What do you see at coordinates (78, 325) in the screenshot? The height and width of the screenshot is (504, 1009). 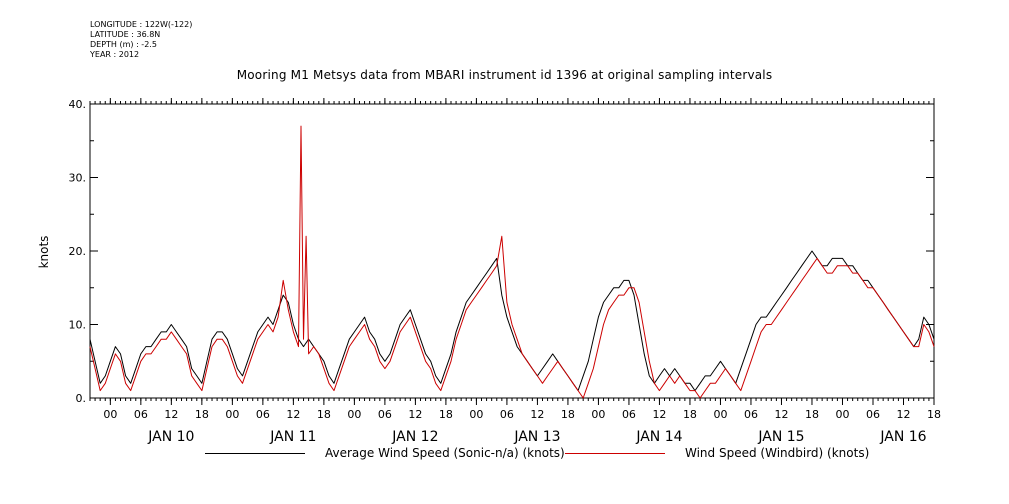 I see `y-tick-label: 10.` at bounding box center [78, 325].